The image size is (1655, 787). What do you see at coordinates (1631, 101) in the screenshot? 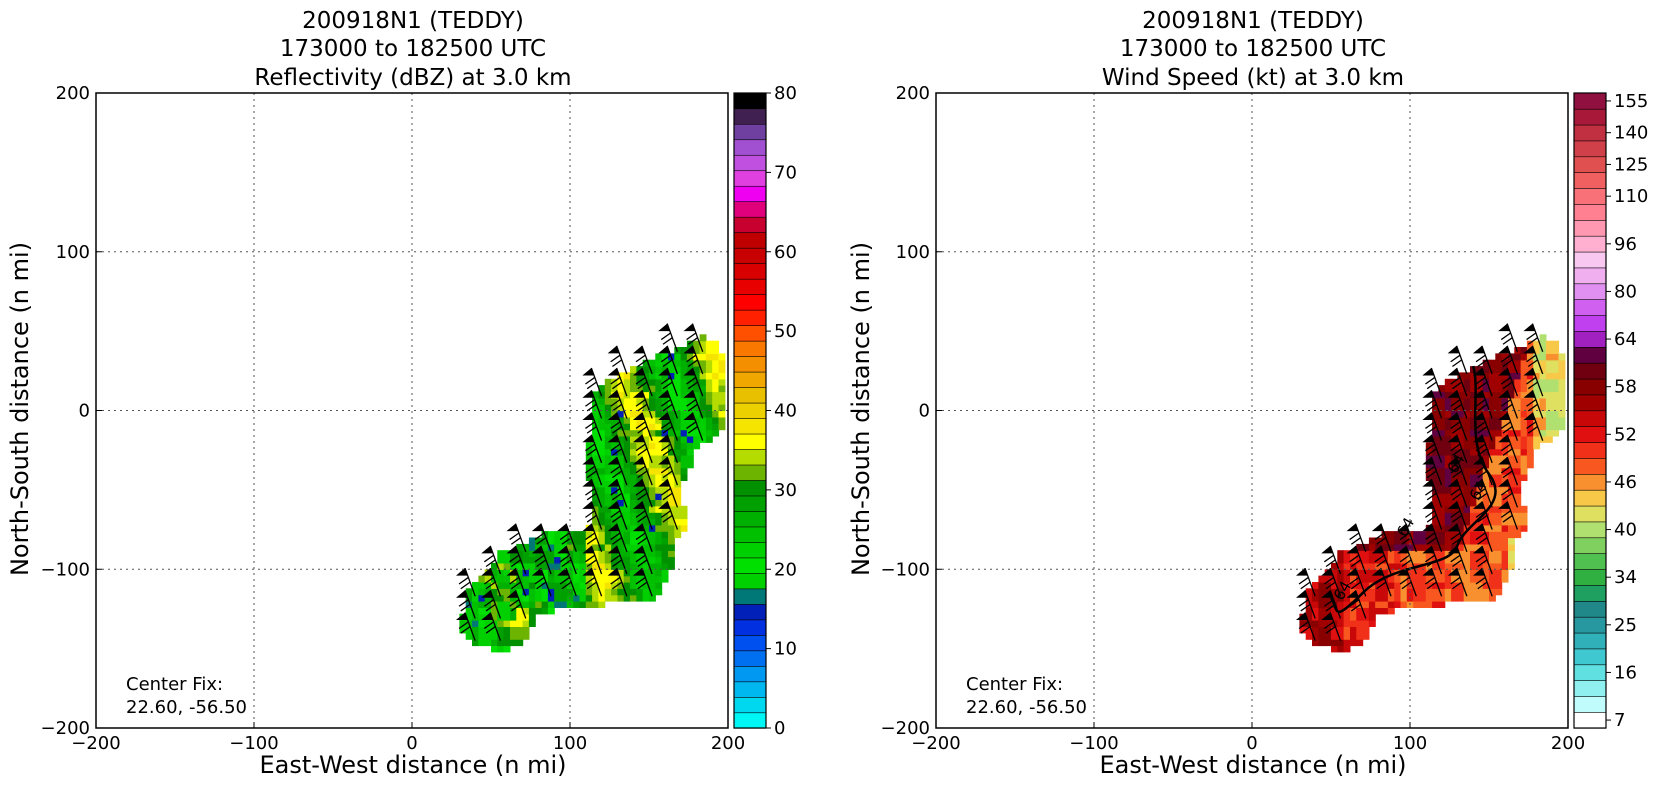
I see `colorbar-tick-label: 155` at bounding box center [1631, 101].